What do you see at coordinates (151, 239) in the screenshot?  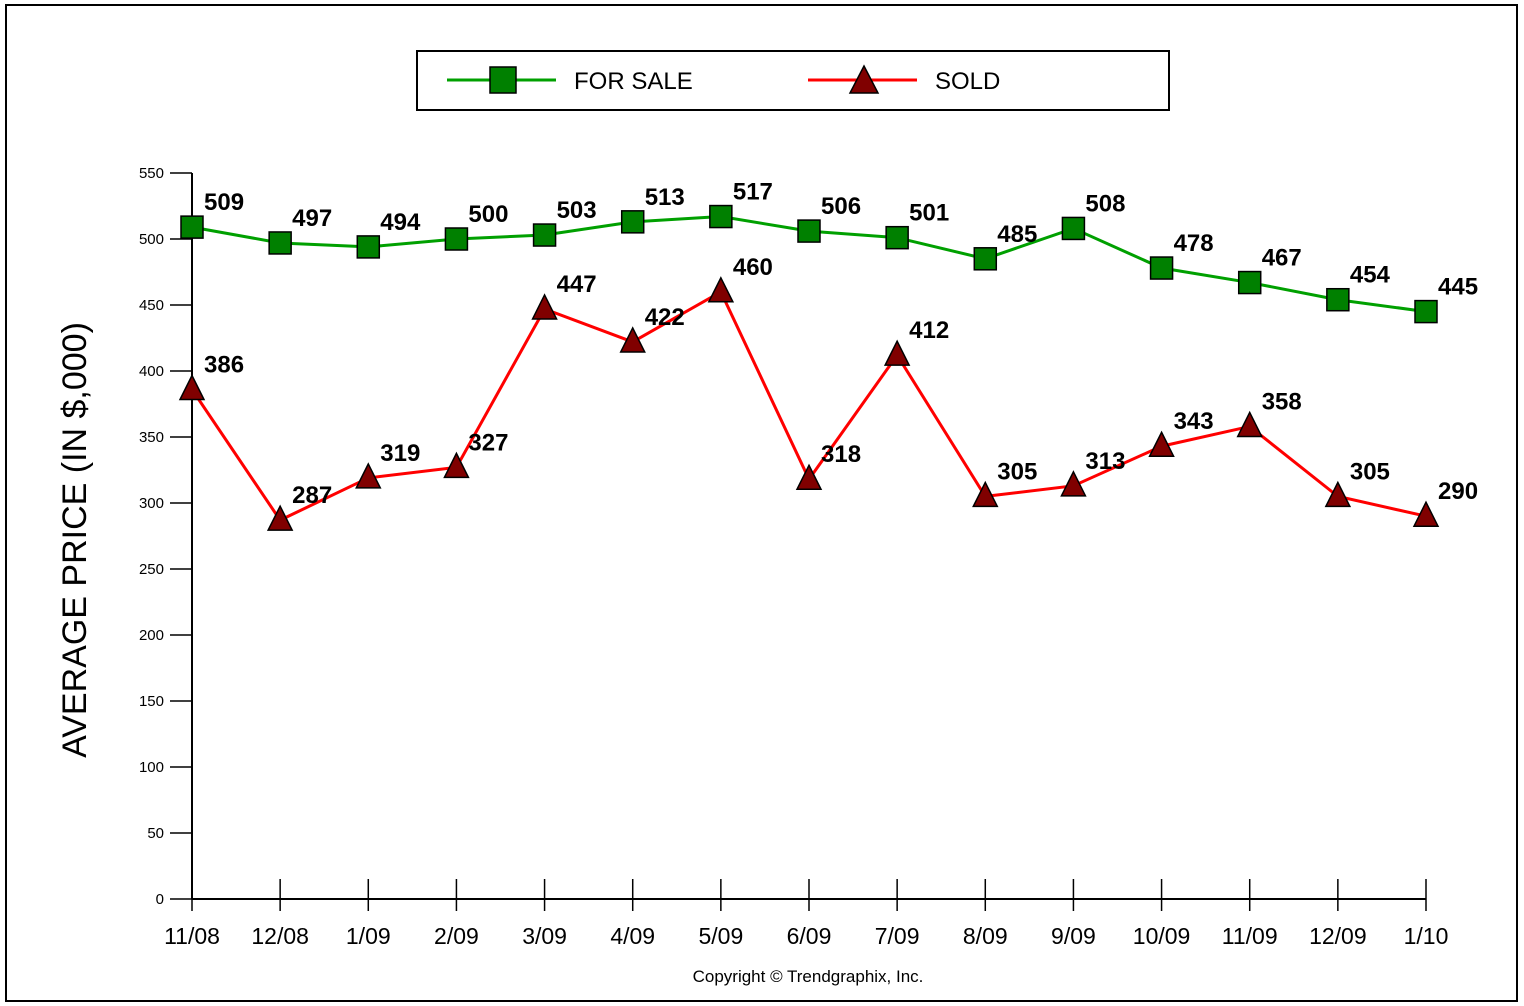 I see `y-tick-label: 500` at bounding box center [151, 239].